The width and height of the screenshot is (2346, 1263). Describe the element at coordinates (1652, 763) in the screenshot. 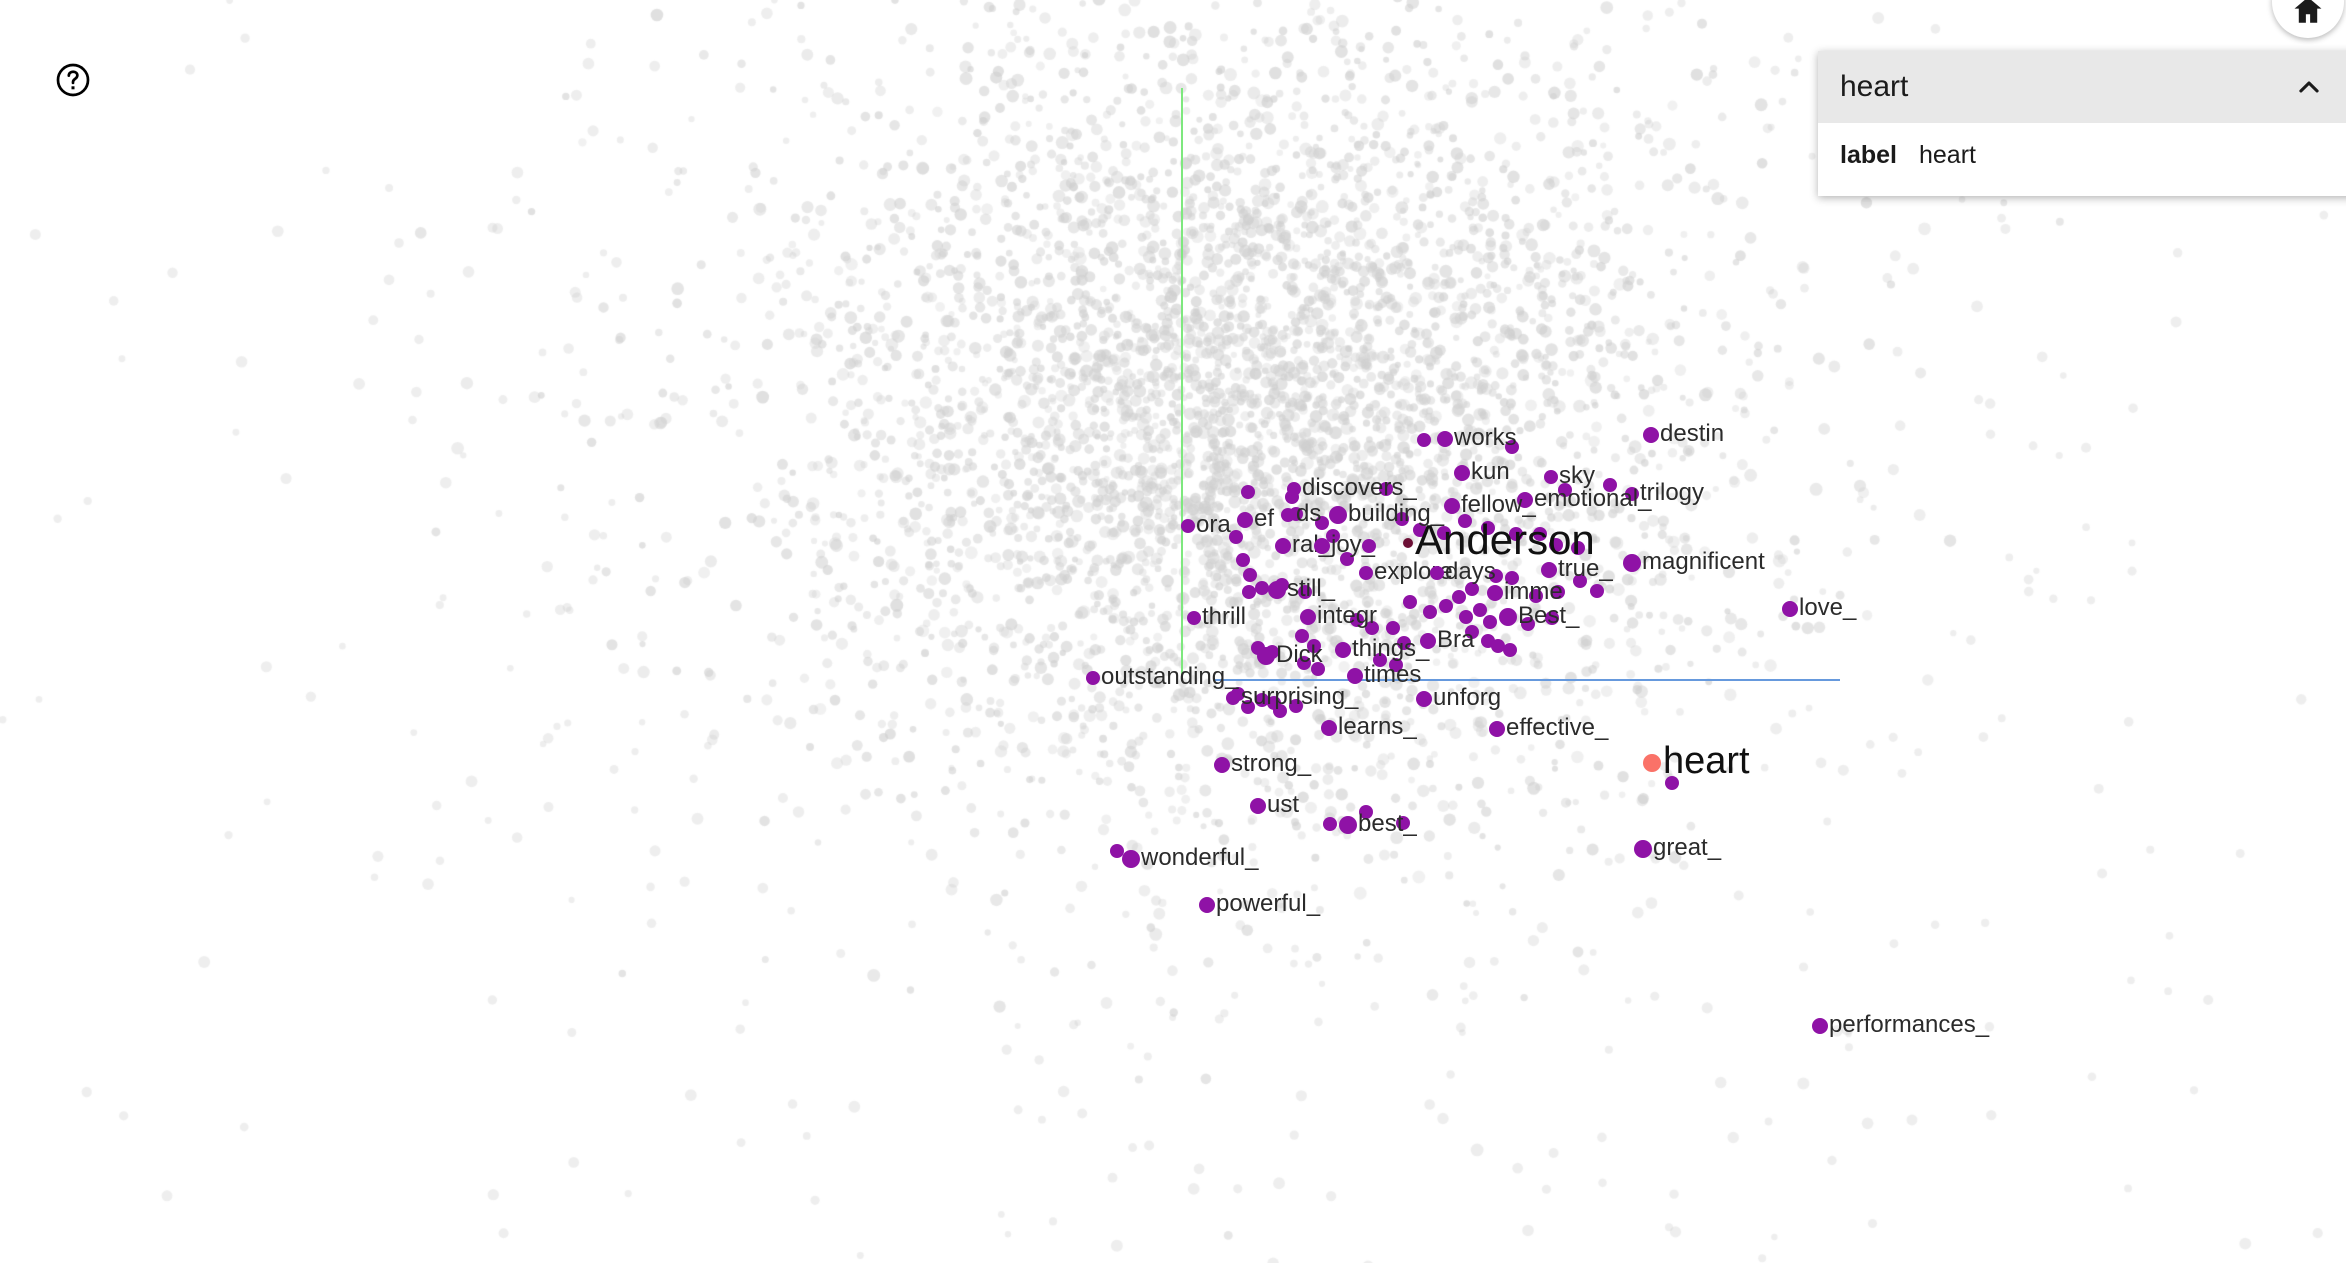

I see `selected-point` at that location.